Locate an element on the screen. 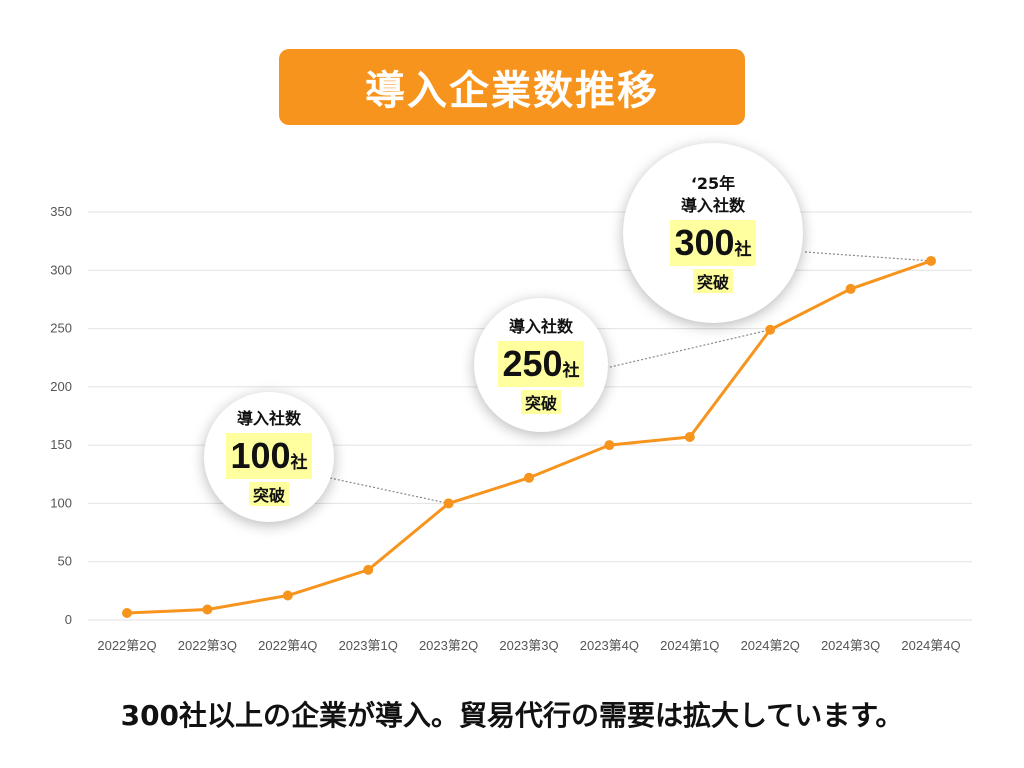 The image size is (1024, 768). chart-title: 導入企業数推移 is located at coordinates (512, 91).